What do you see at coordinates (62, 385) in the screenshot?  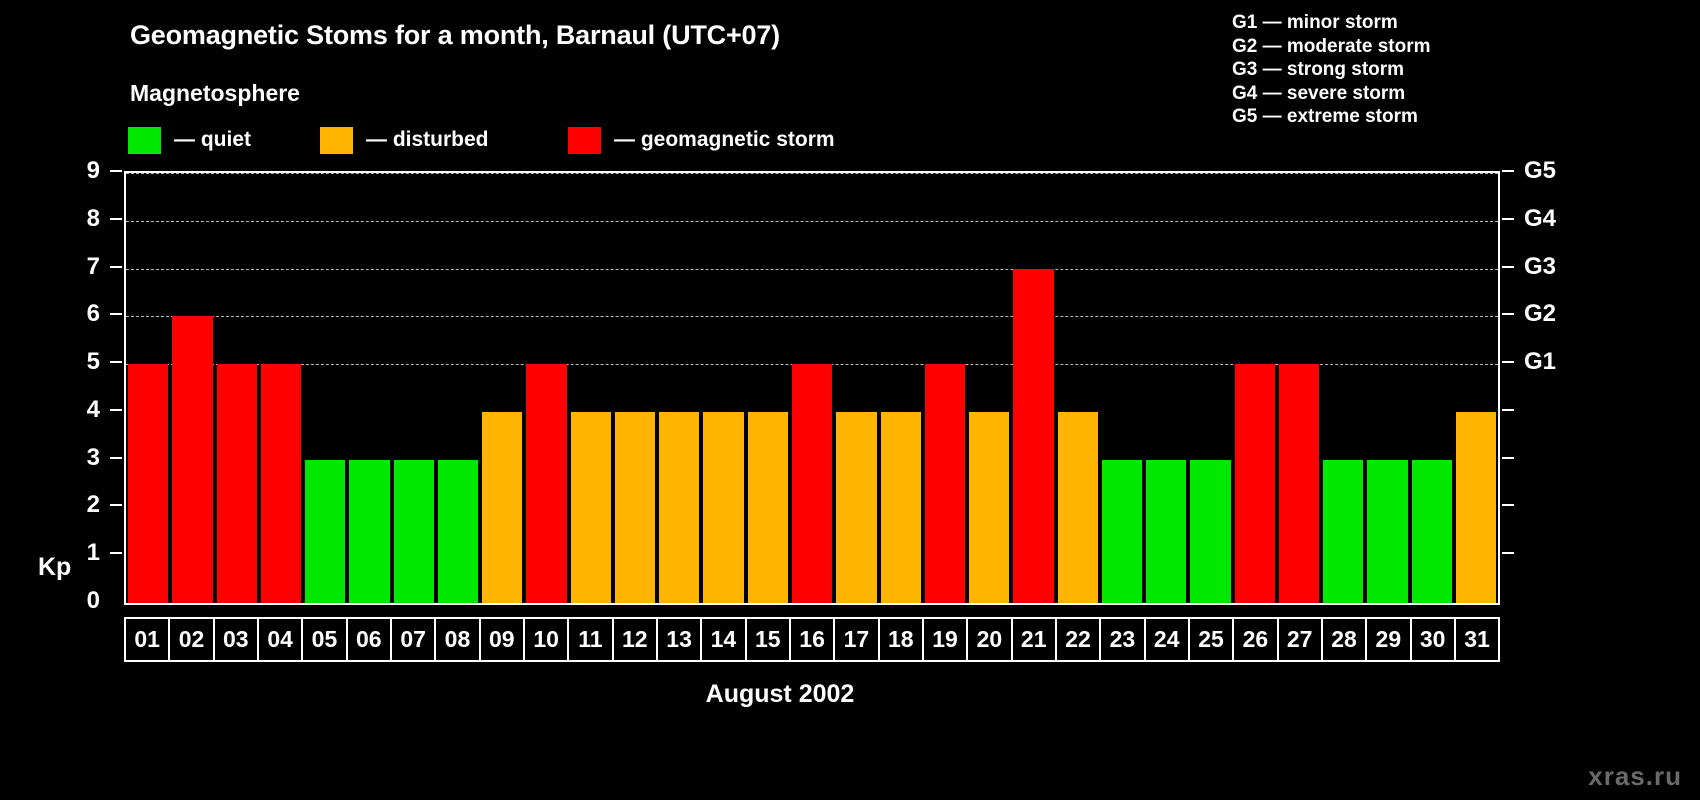 I see `kp-axis: Kp 0 1 2 3 4 5 6 7 8 9` at bounding box center [62, 385].